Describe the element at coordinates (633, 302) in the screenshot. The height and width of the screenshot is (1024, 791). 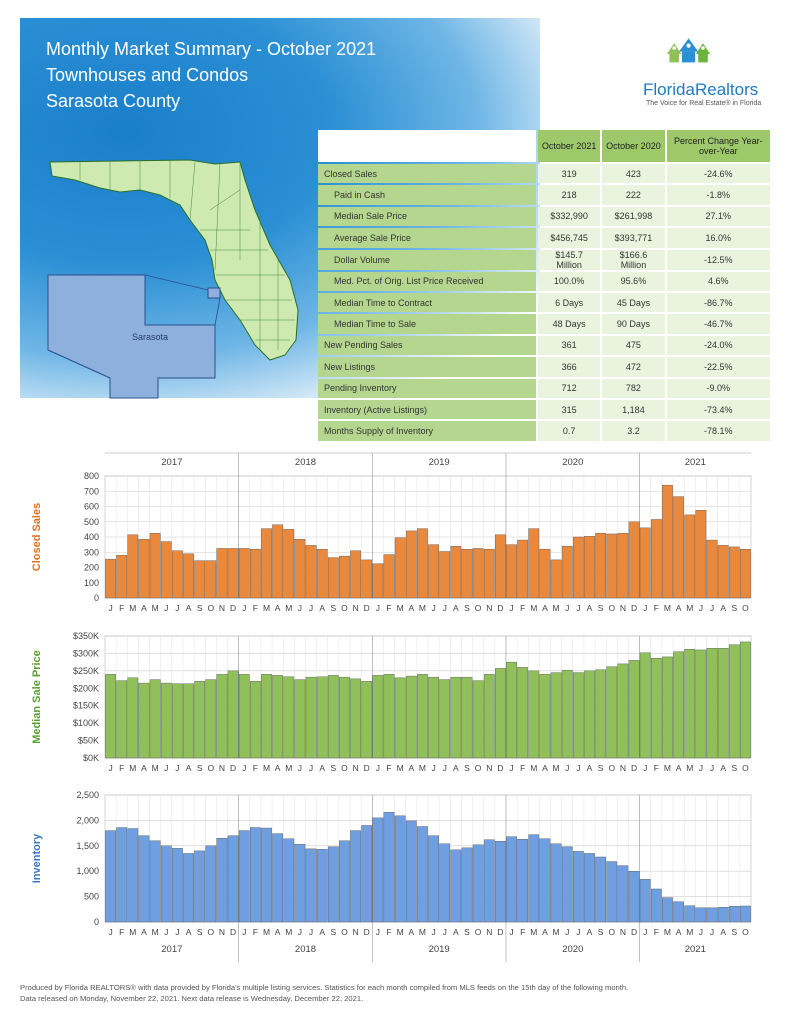
I see `row-value-2020: 45 Days` at that location.